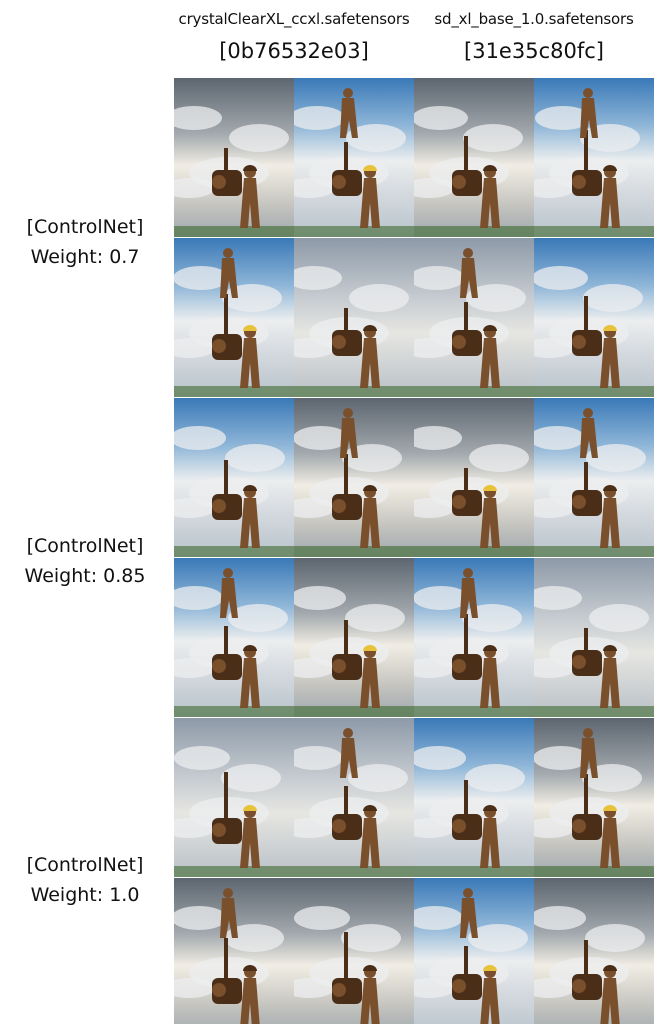 This screenshot has height=1024, width=654. Describe the element at coordinates (294, 51) in the screenshot. I see `column-model-hash: [0b76532e03]` at that location.